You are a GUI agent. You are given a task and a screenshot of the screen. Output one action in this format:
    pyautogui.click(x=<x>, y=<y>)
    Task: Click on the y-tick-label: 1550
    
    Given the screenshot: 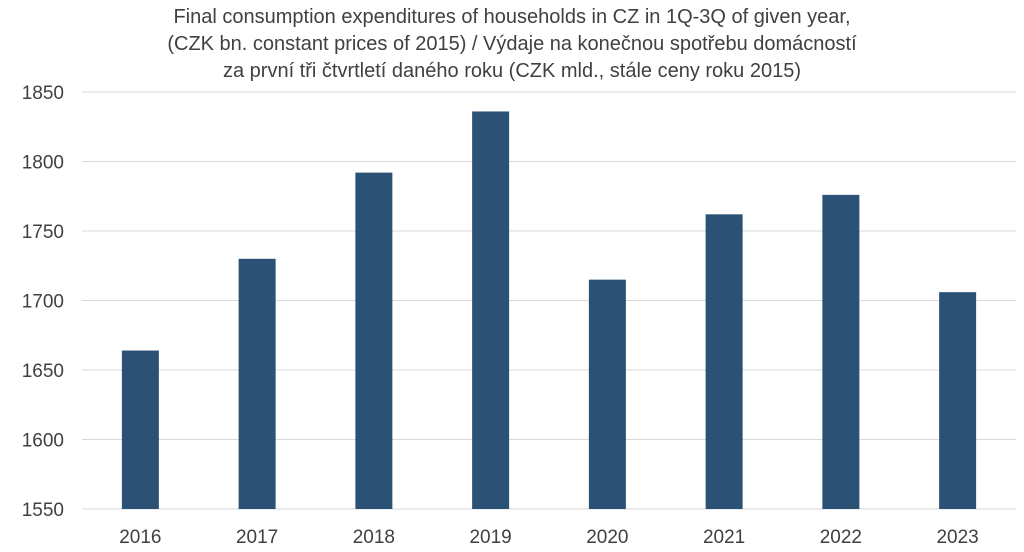 What is the action you would take?
    pyautogui.click(x=43, y=510)
    